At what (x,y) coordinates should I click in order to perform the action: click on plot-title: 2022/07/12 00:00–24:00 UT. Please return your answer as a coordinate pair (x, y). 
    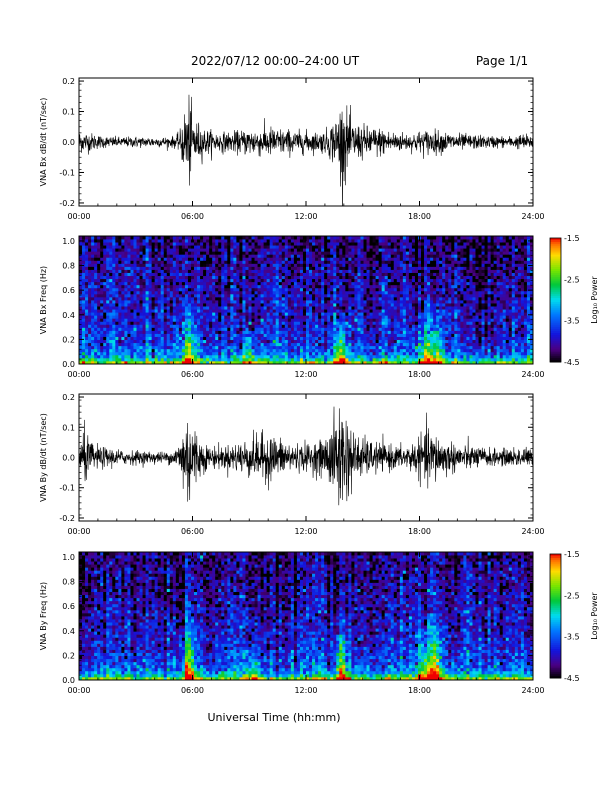
    Looking at the image, I should click on (275, 61).